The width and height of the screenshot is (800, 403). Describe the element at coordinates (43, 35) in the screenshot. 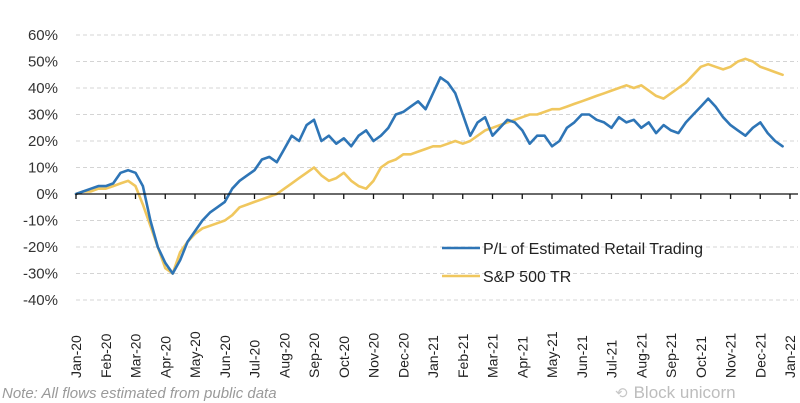

I see `y-tick-label: 60%` at that location.